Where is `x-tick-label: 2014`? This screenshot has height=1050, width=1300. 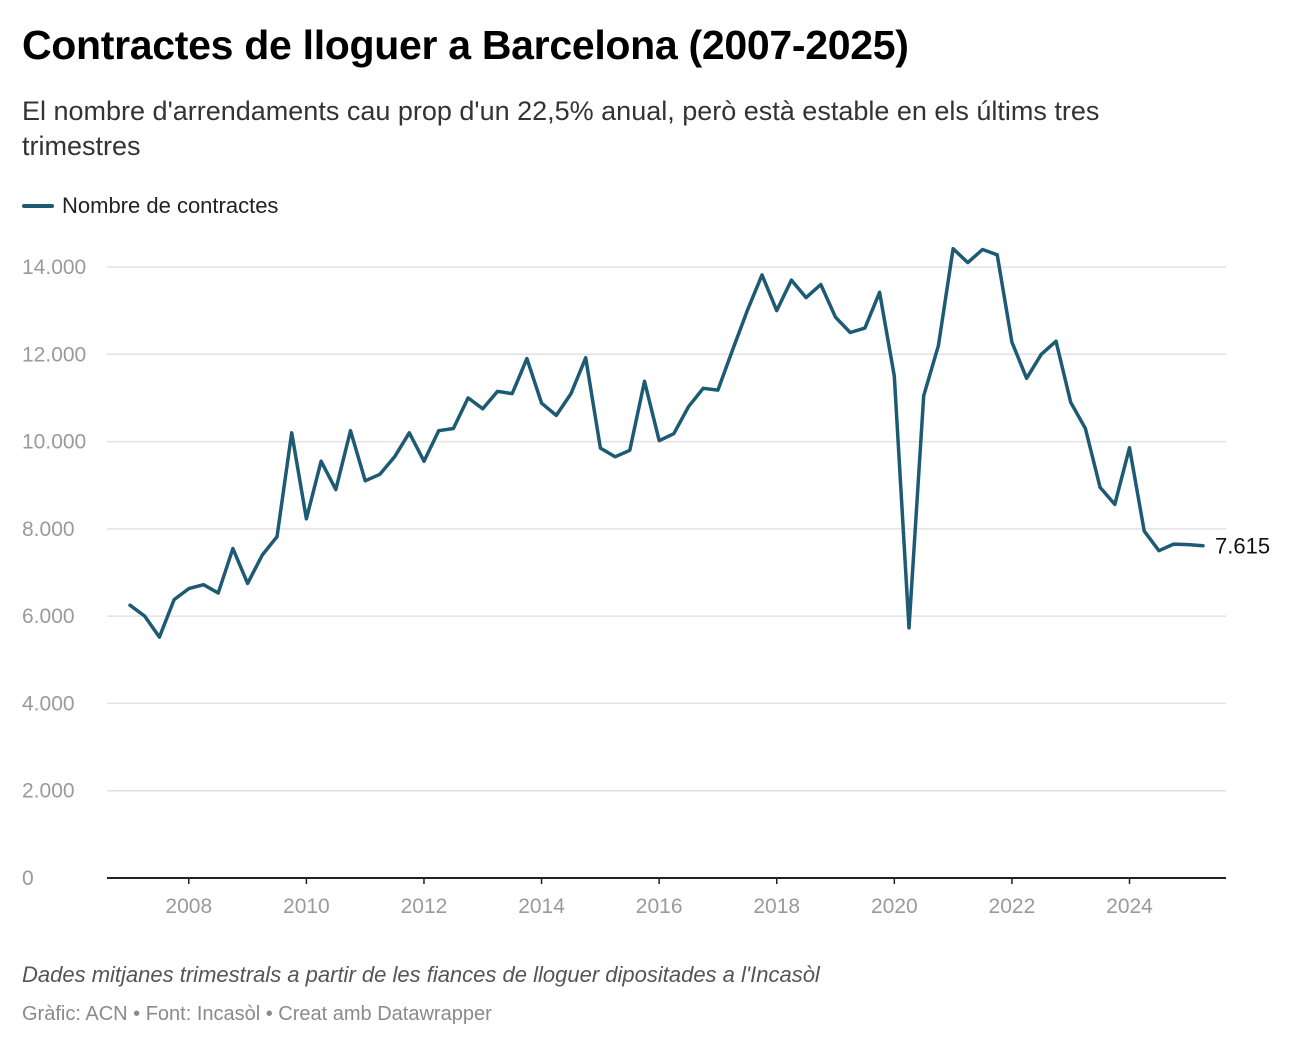 x-tick-label: 2014 is located at coordinates (541, 906).